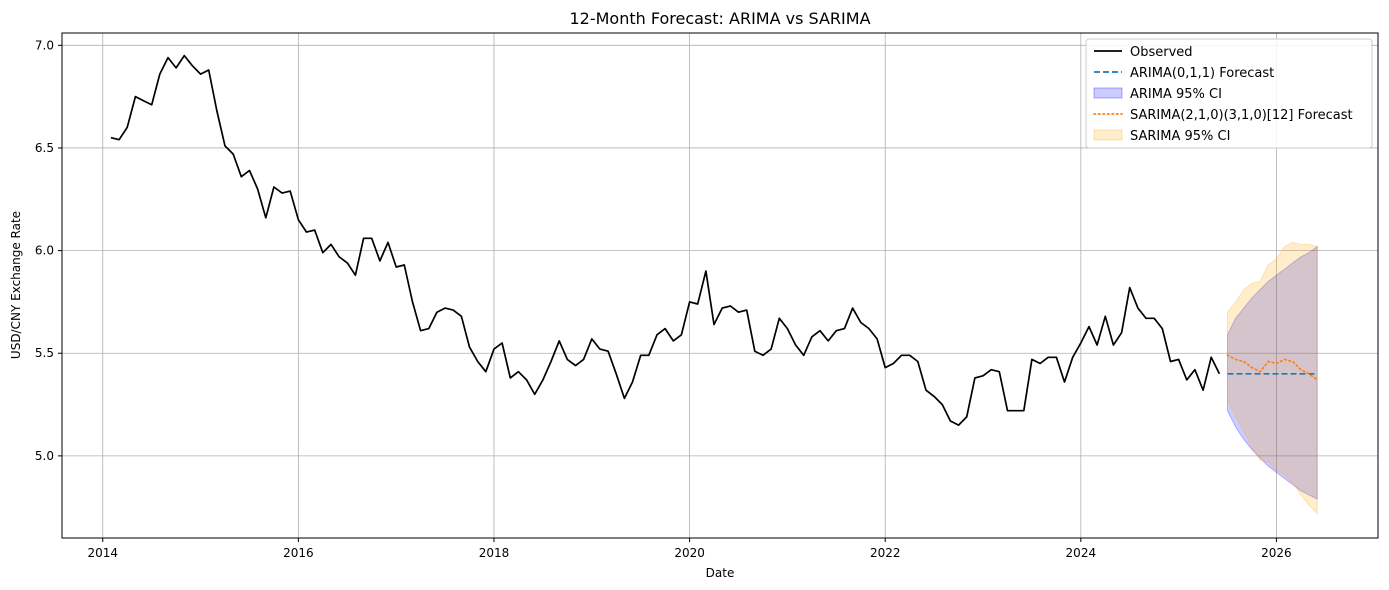 The image size is (1389, 590). What do you see at coordinates (44, 148) in the screenshot?
I see `y-tick-label: 6.5` at bounding box center [44, 148].